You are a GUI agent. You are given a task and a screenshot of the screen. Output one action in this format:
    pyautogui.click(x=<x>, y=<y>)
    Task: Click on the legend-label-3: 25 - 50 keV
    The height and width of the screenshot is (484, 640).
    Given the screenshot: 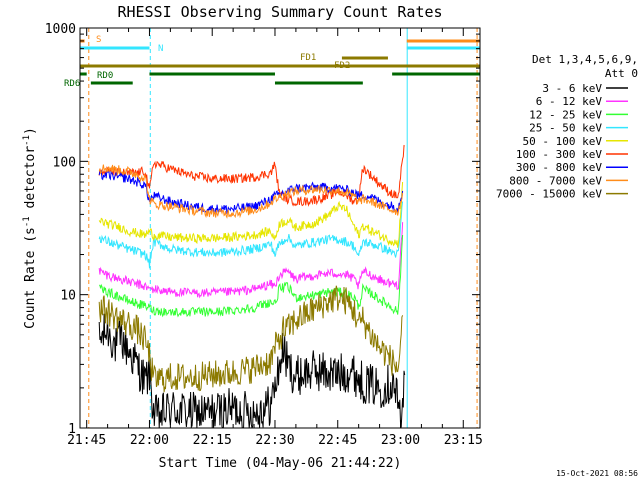 What is the action you would take?
    pyautogui.click(x=565, y=128)
    